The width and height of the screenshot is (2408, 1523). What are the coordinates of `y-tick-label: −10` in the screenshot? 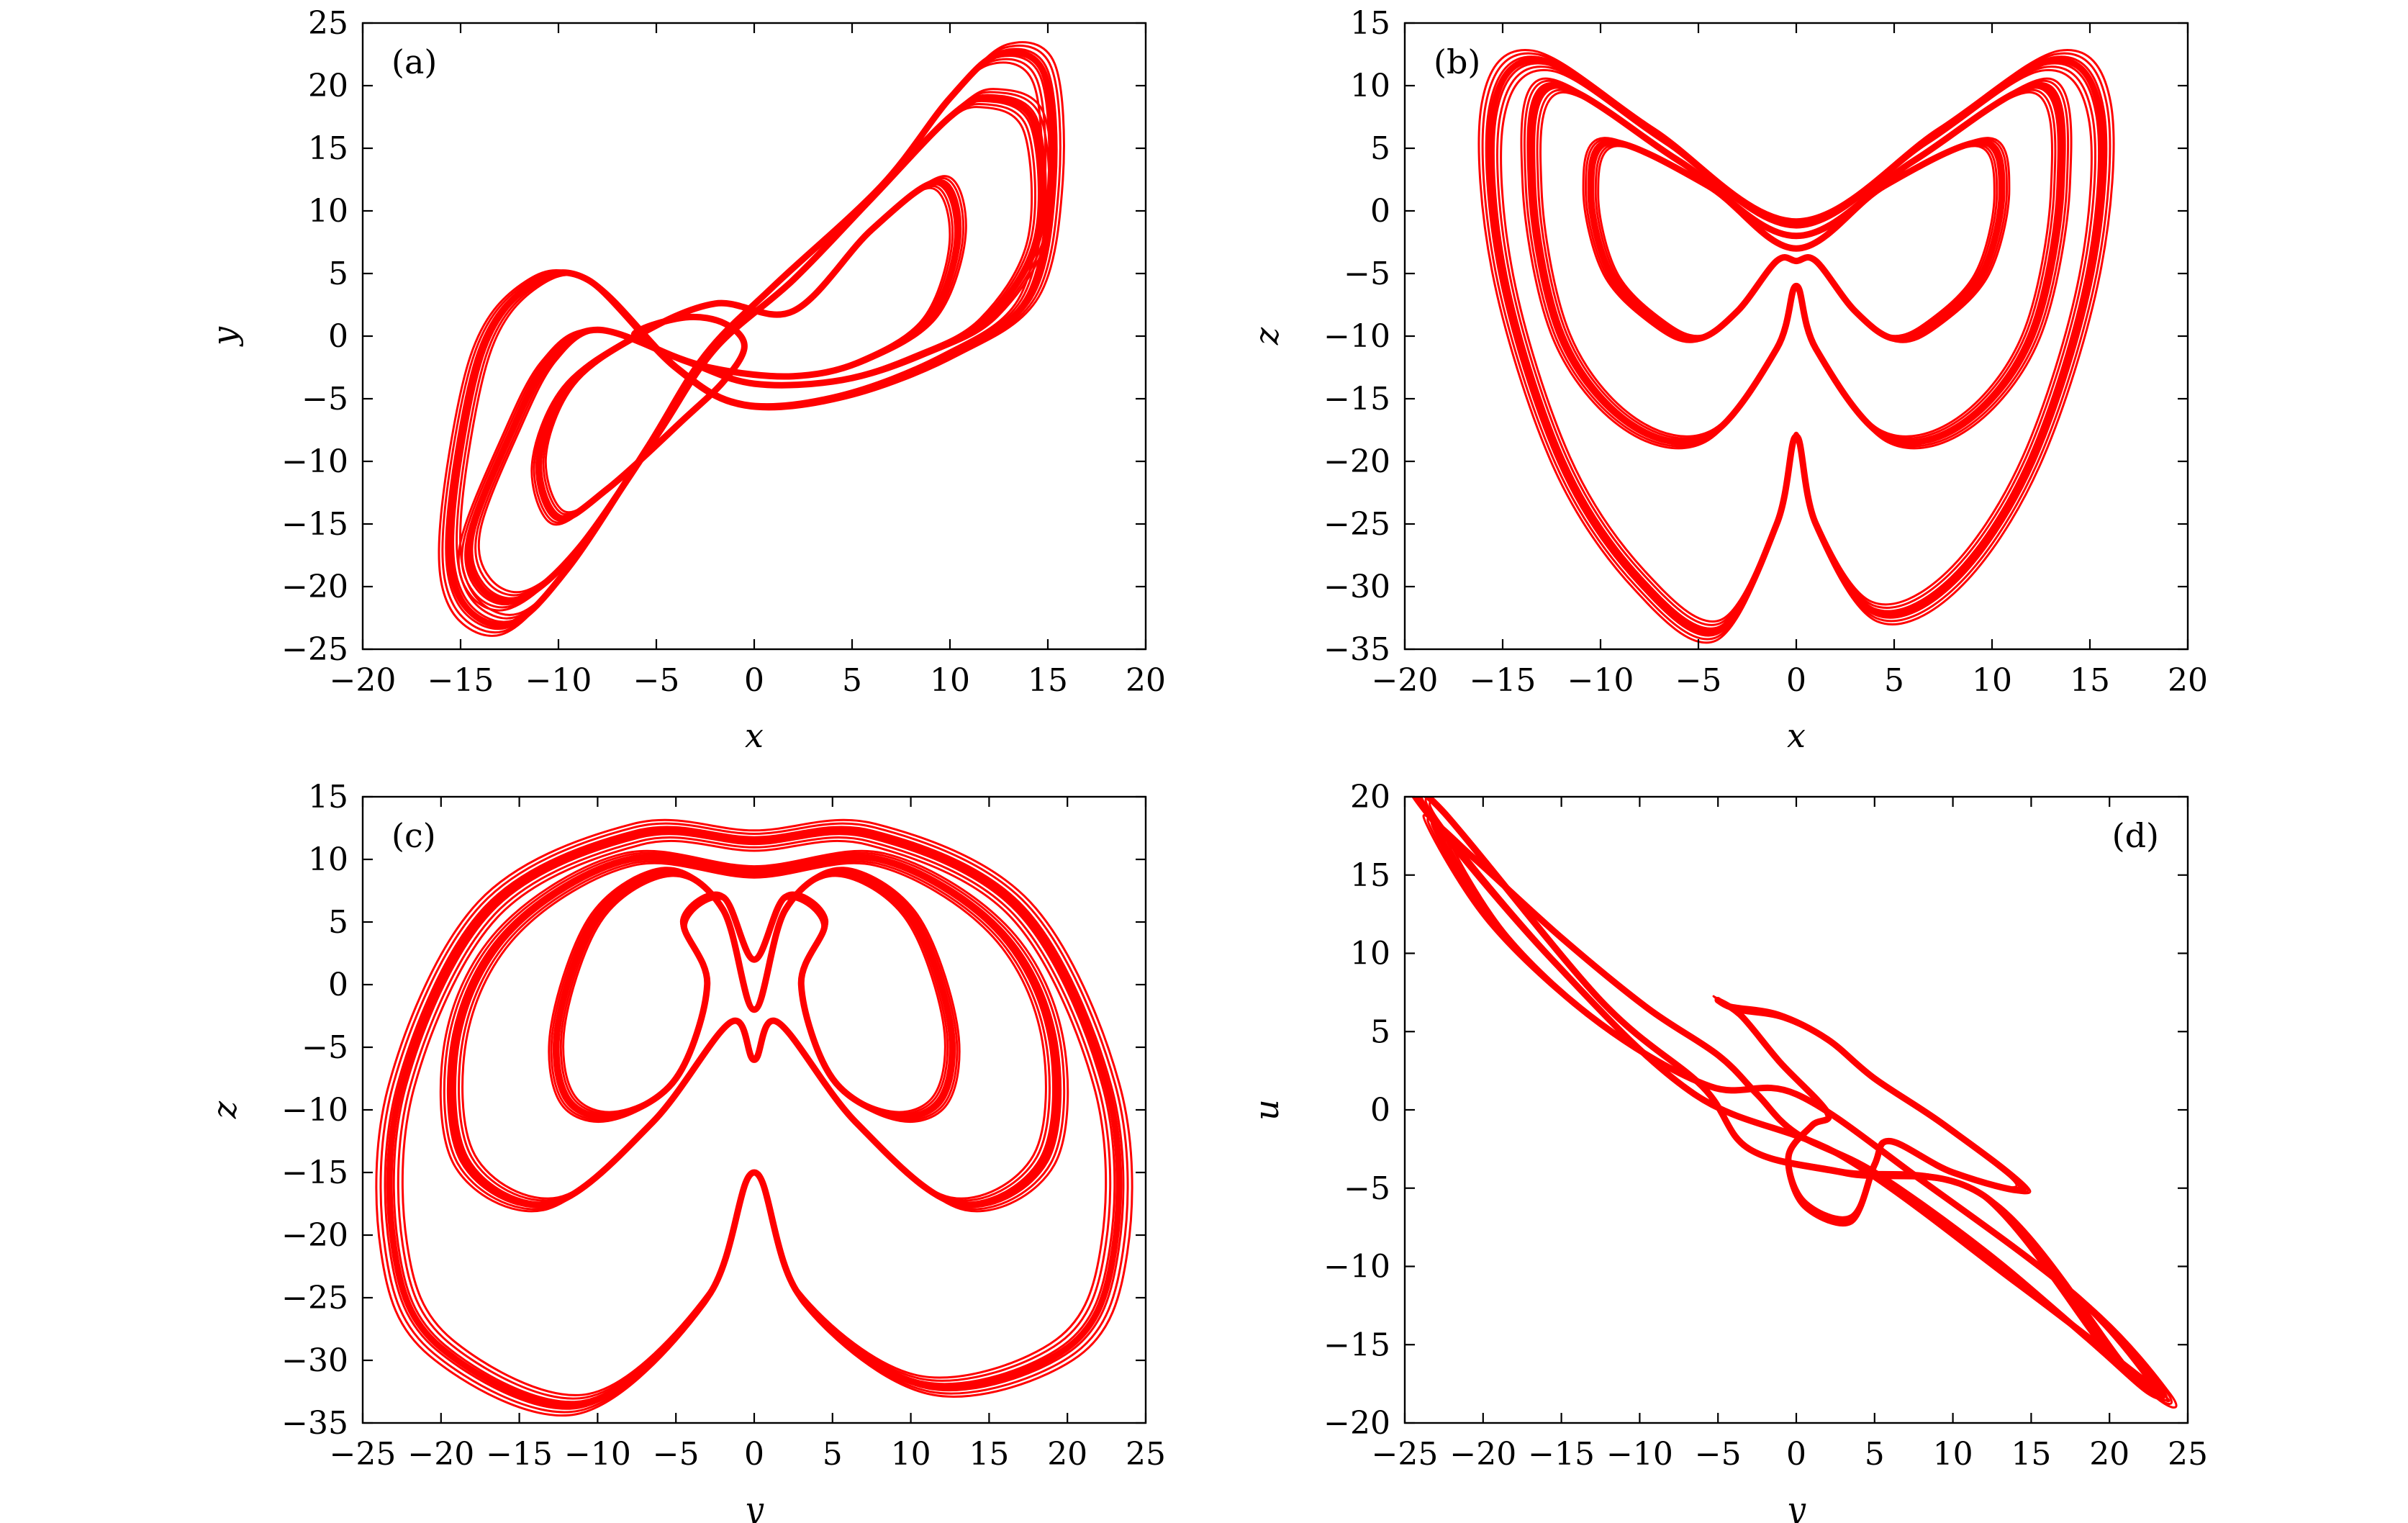 It's located at (1356, 1267).